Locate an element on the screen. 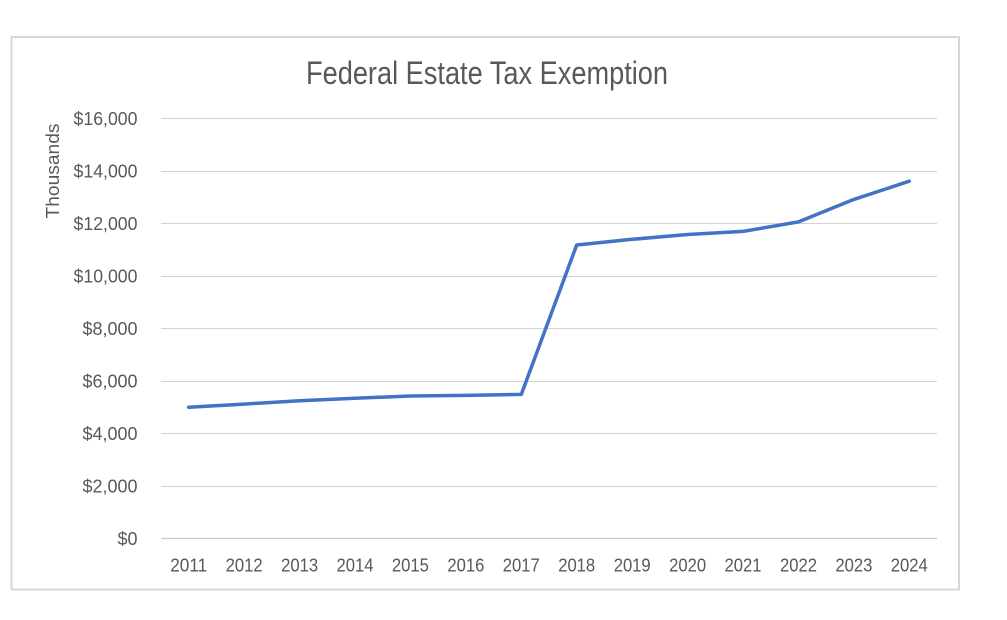  svg-text: $12,000 is located at coordinates (106, 224).